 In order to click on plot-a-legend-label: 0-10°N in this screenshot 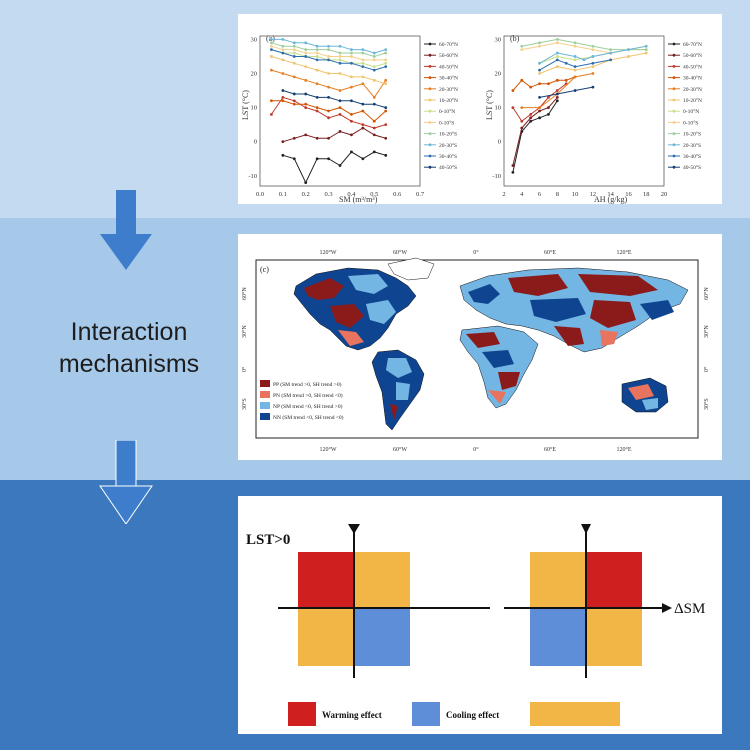, I will do `click(447, 111)`.